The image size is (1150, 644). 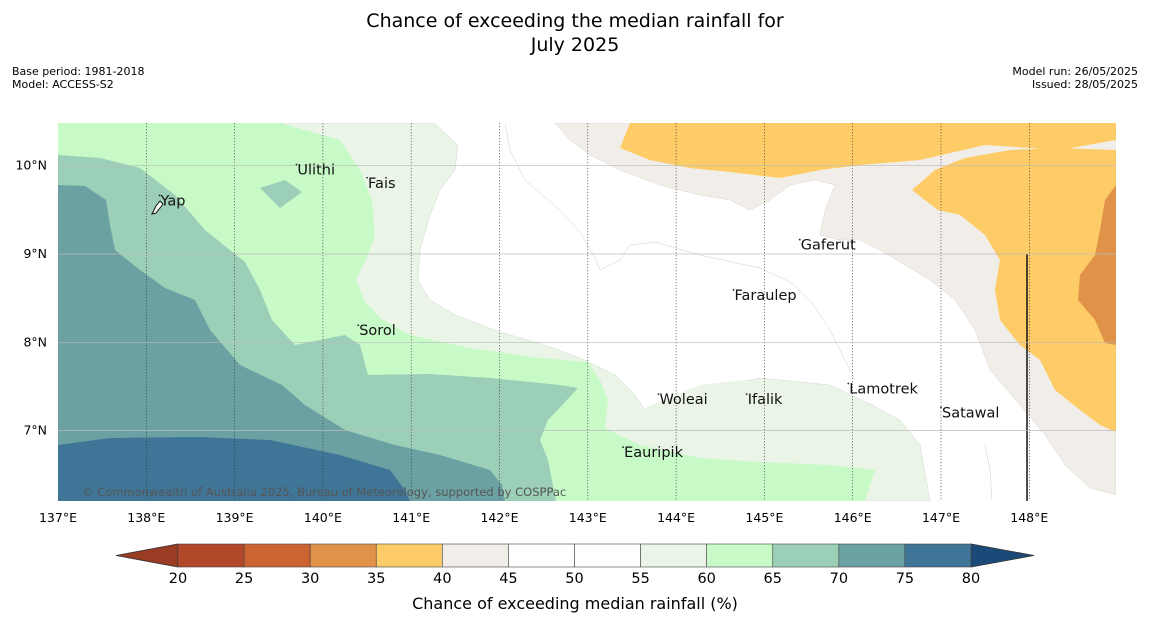 I want to click on lat-tick-label: 7°N, so click(x=35, y=430).